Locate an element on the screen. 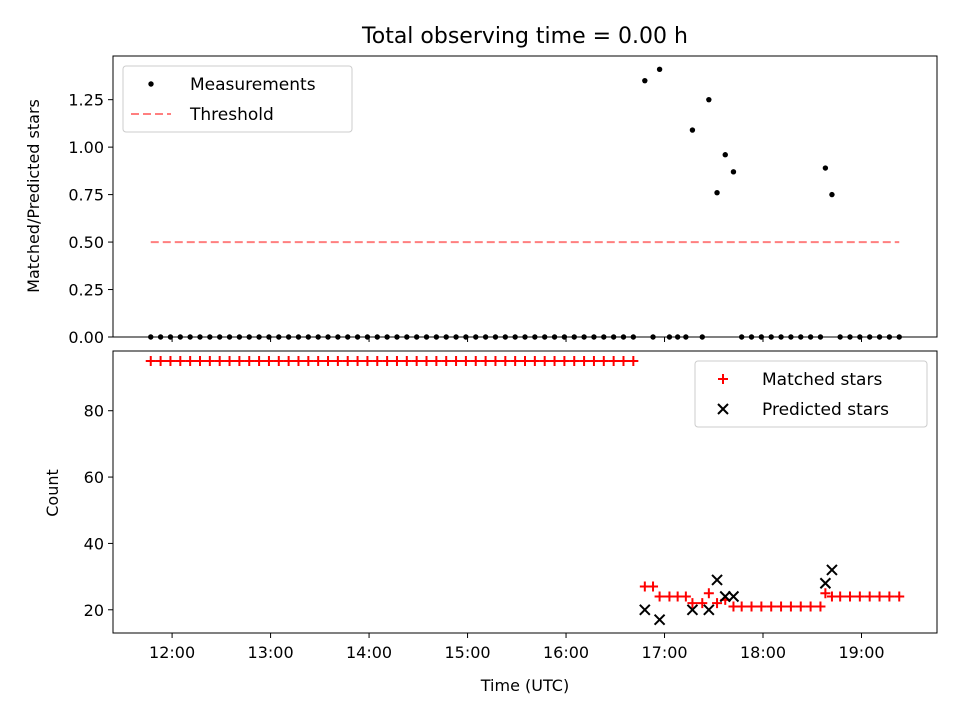 The image size is (960, 720). bottom-y-tick-label: 80 is located at coordinates (94, 411).